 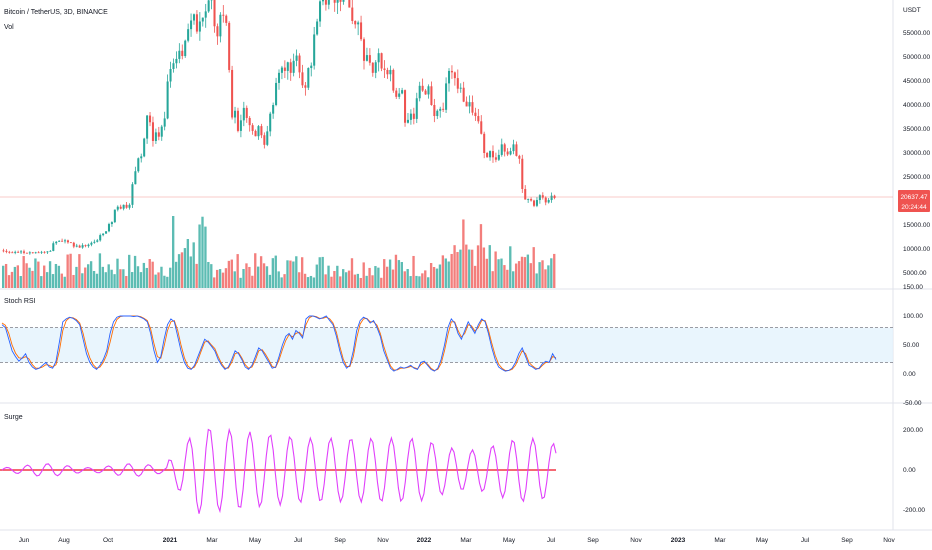 What do you see at coordinates (914, 201) in the screenshot?
I see `price-tag-box` at bounding box center [914, 201].